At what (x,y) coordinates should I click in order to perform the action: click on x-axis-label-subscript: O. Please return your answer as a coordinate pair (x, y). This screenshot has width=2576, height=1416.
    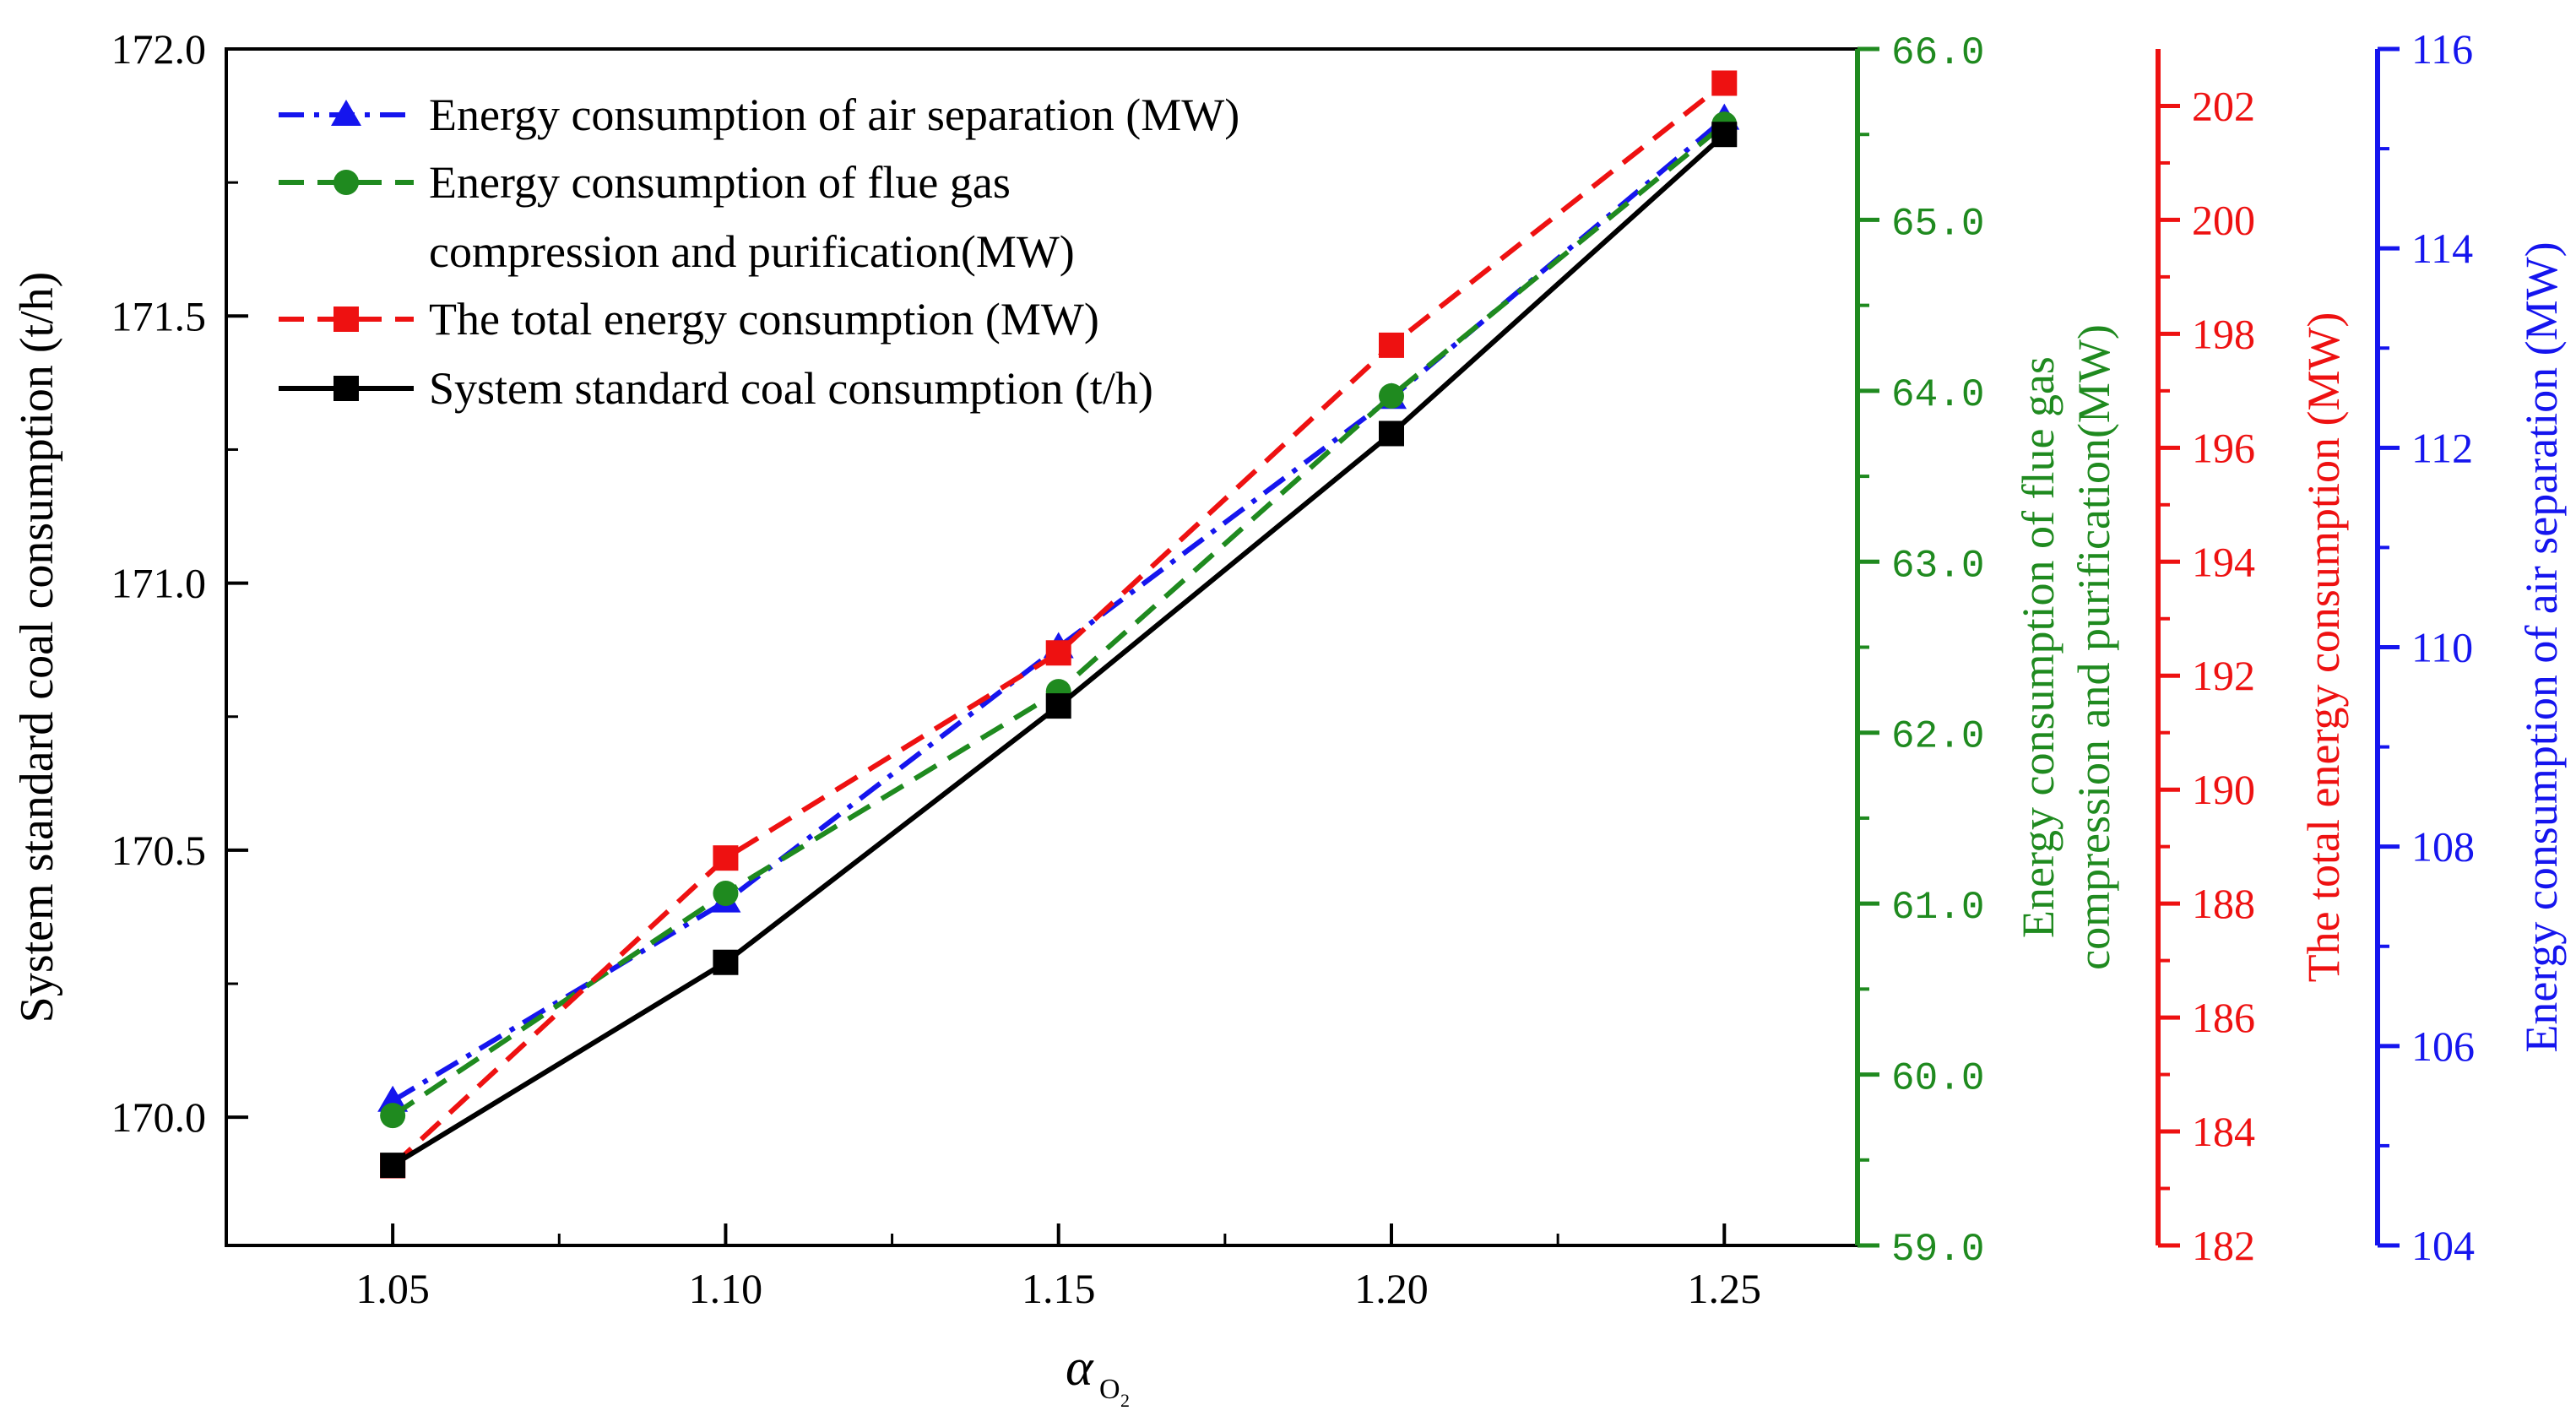
    Looking at the image, I should click on (1109, 1389).